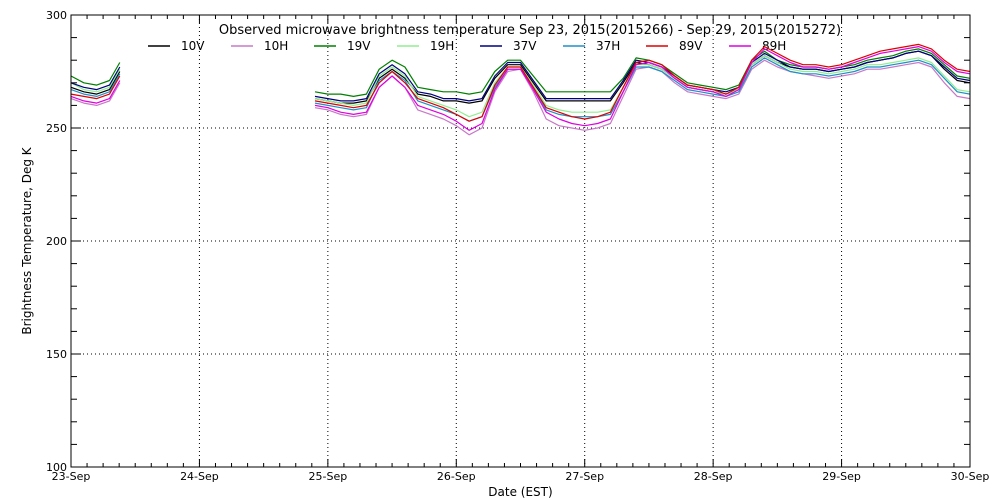  I want to click on series-line-89v, so click(520, 82).